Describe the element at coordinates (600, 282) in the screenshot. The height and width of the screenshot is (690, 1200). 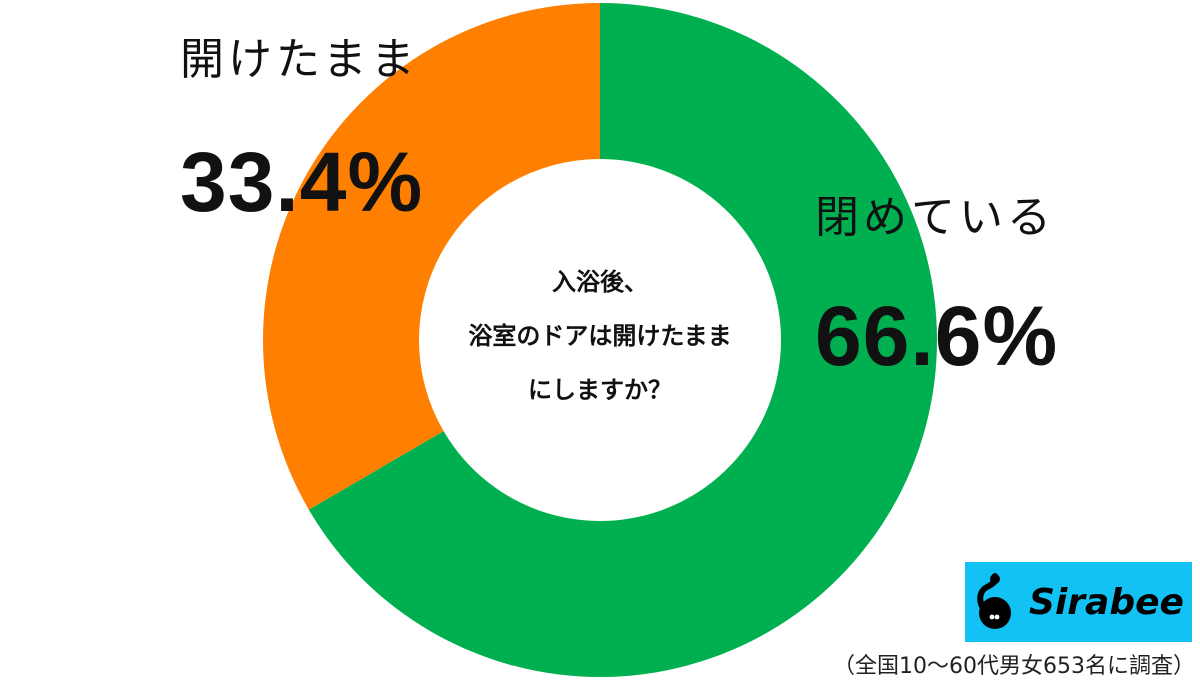
I see `question-line-1: 入浴後、` at that location.